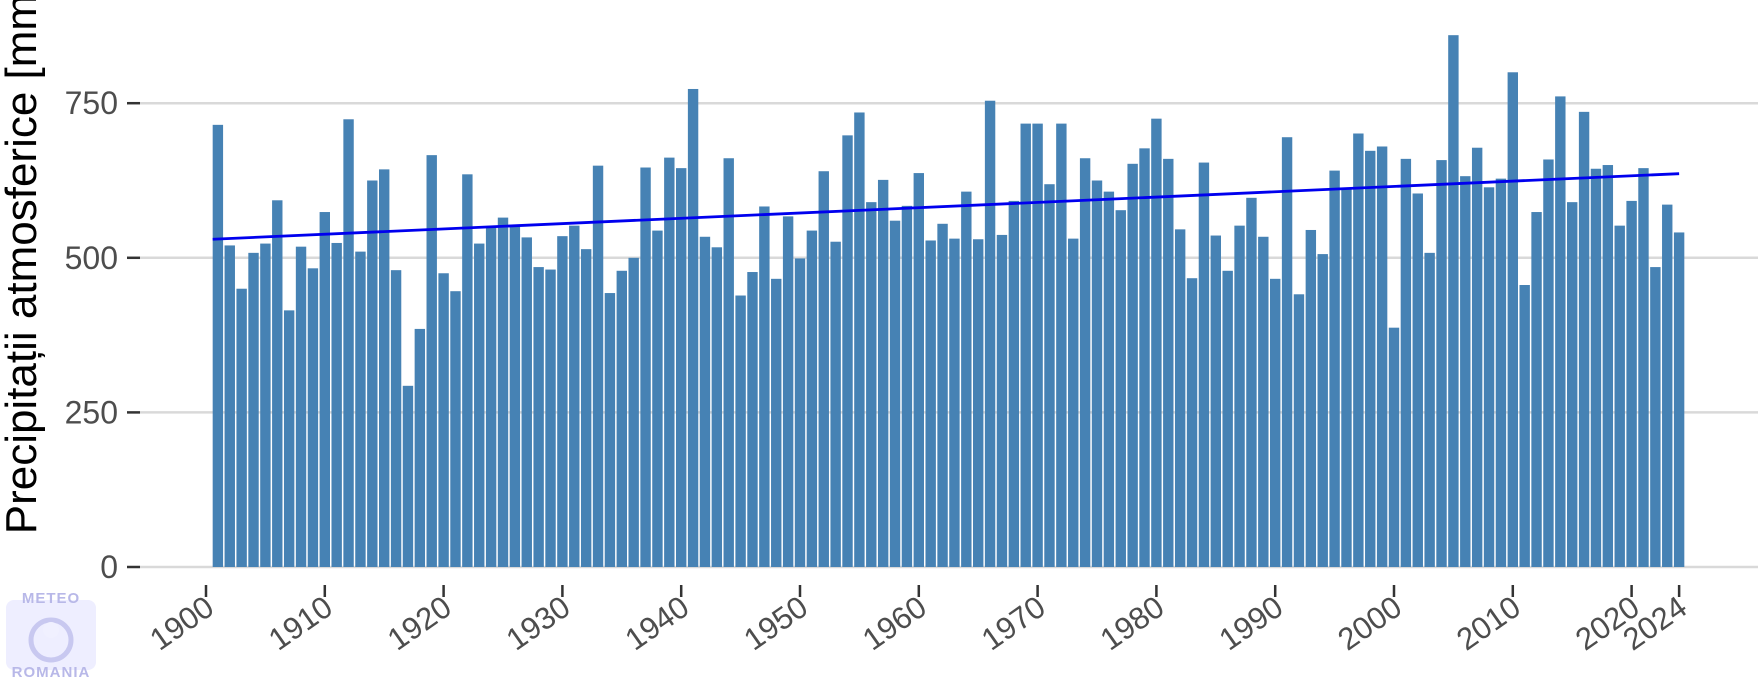 The height and width of the screenshot is (678, 1758). I want to click on xtick-label: 1970, so click(1013, 623).